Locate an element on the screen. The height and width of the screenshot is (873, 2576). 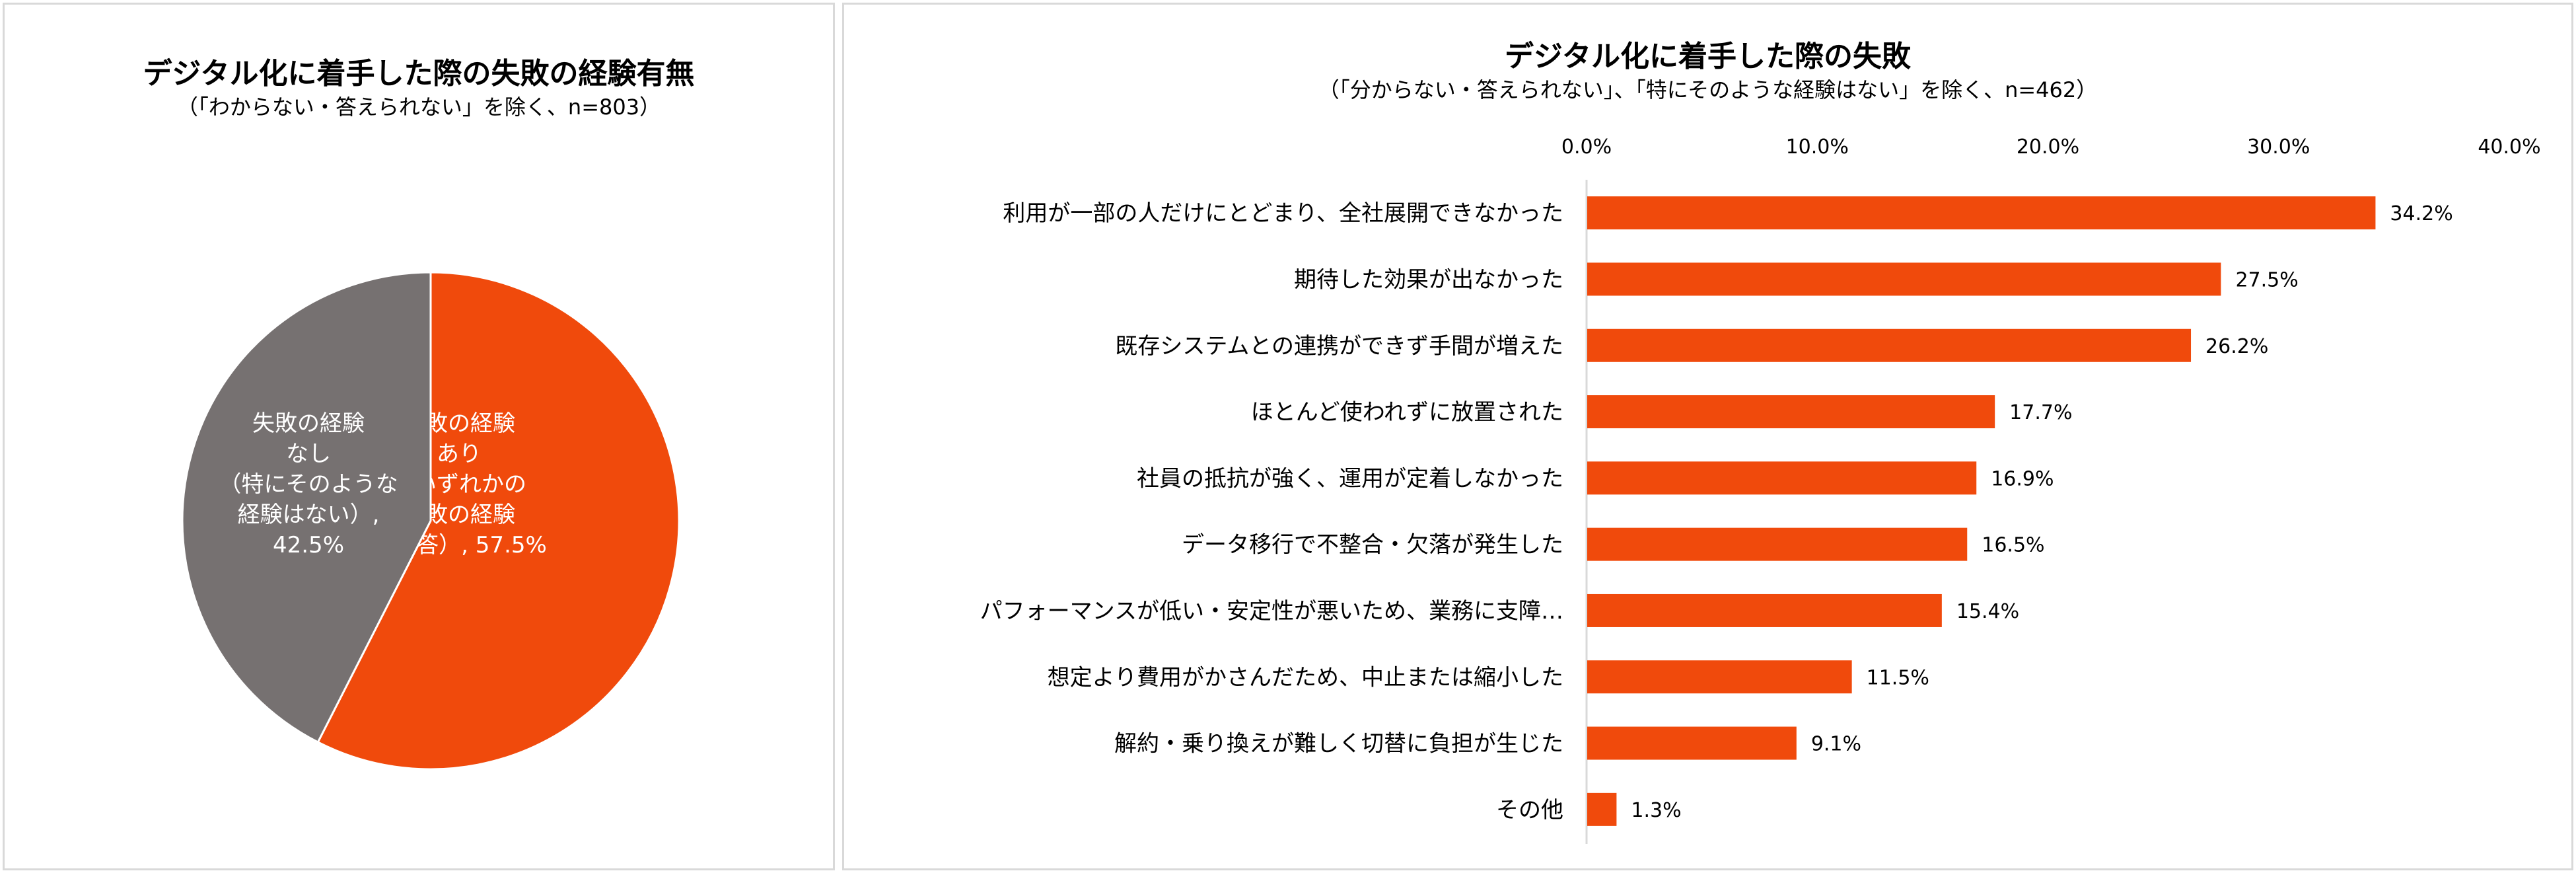
data-label: 34.2% is located at coordinates (2421, 213).